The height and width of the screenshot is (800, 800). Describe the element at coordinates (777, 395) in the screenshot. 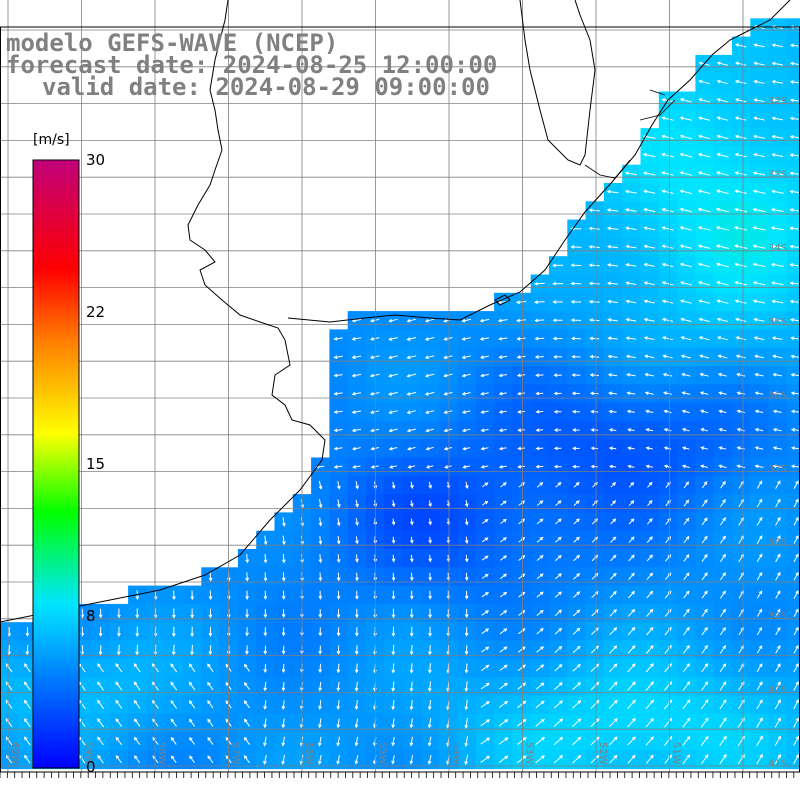

I see `latitude-label: 36S` at that location.